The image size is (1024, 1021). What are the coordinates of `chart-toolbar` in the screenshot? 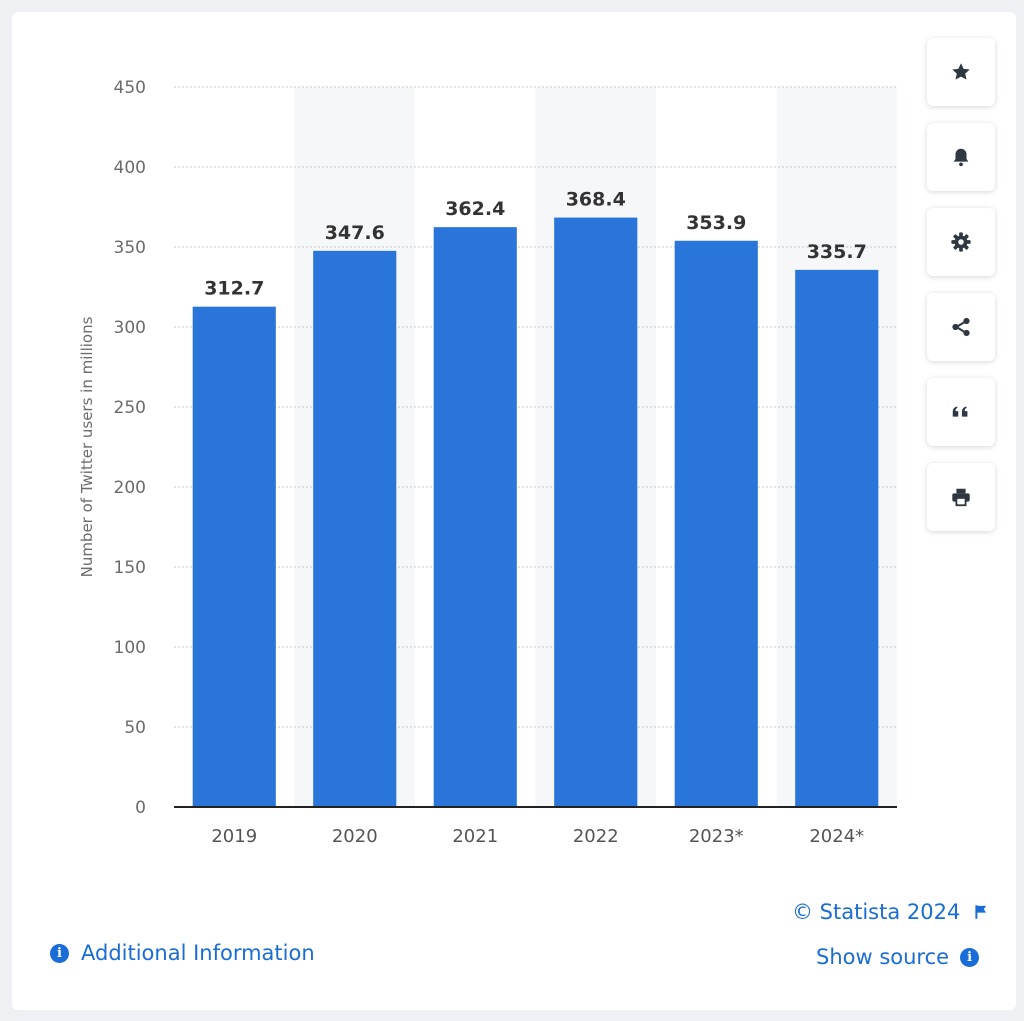 It's located at (962, 293).